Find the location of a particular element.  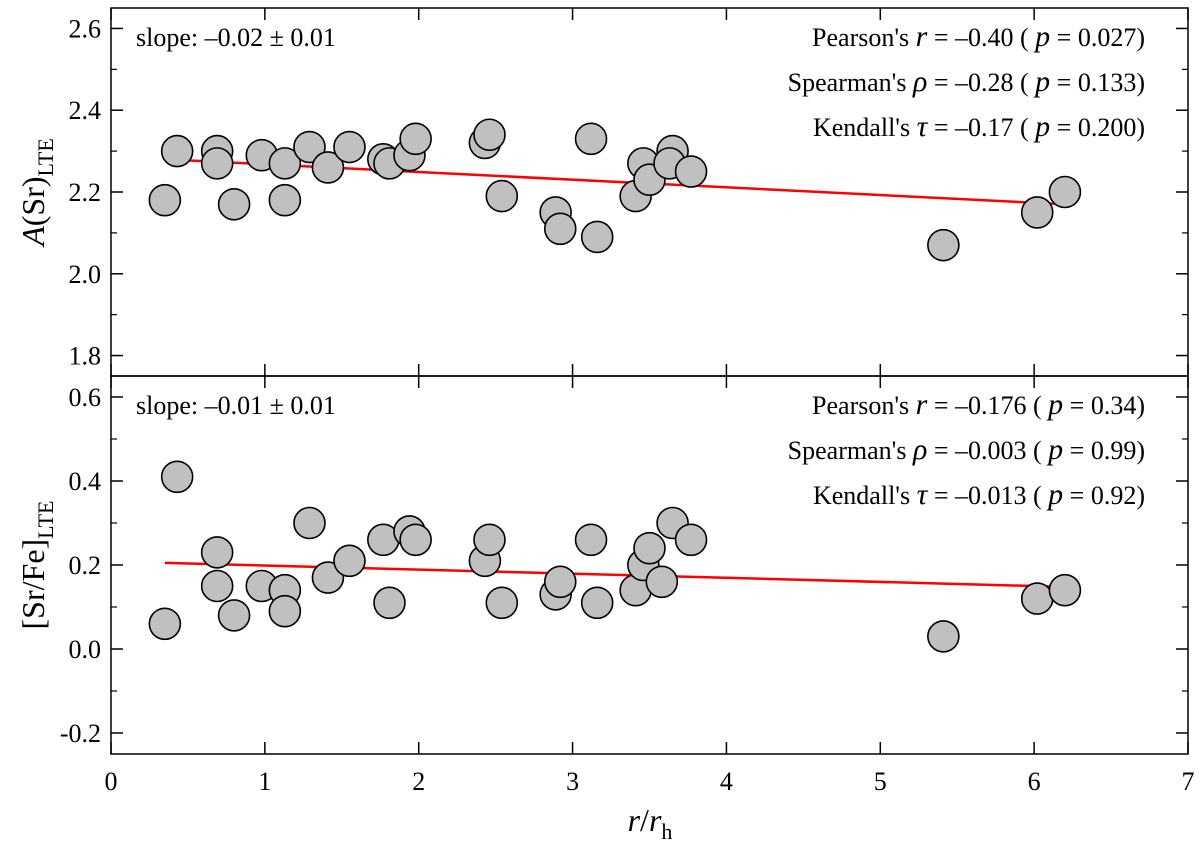

stat-p-value: = 0.99) is located at coordinates (1104, 450).